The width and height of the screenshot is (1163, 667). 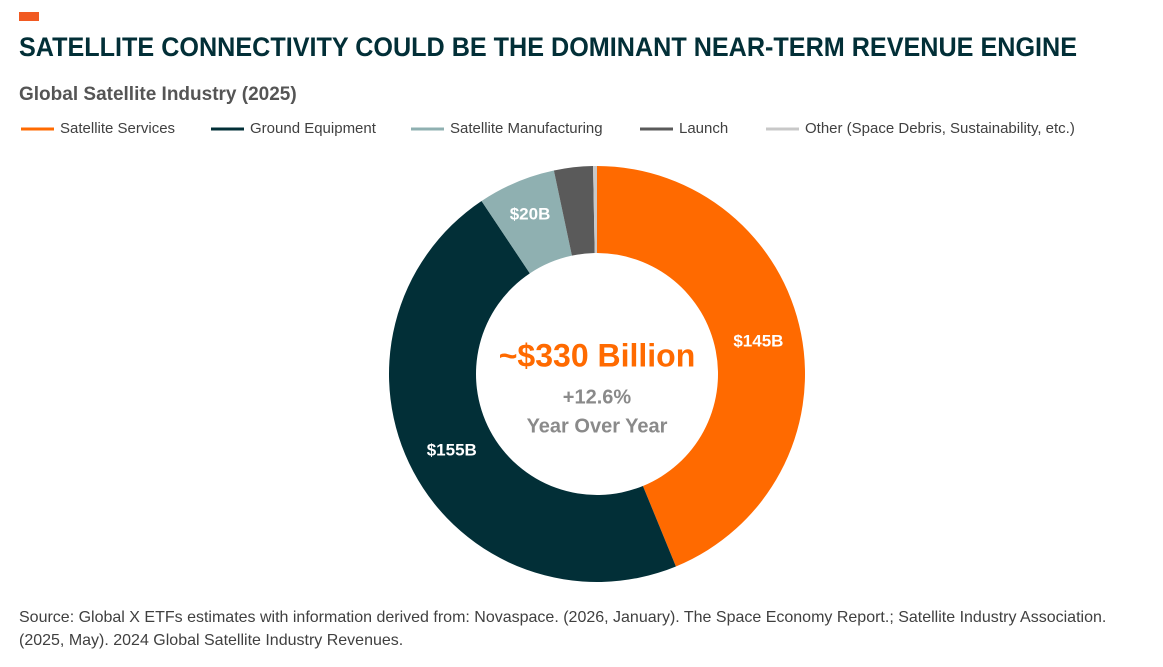 I want to click on data-label: $155B, so click(x=452, y=450).